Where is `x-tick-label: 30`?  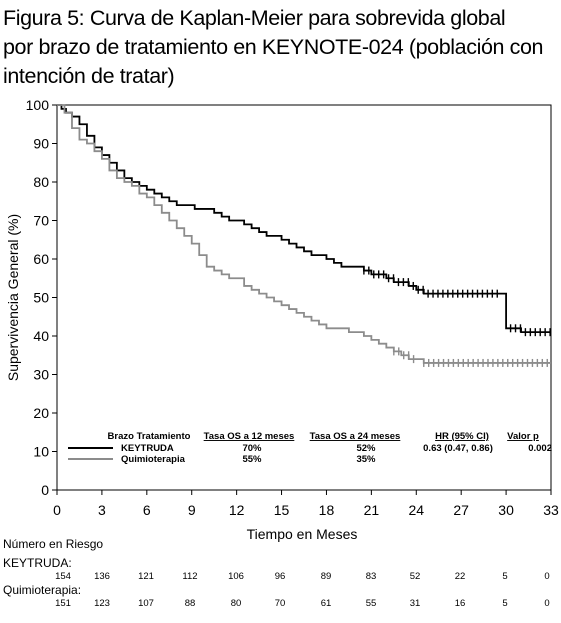
x-tick-label: 30 is located at coordinates (506, 510).